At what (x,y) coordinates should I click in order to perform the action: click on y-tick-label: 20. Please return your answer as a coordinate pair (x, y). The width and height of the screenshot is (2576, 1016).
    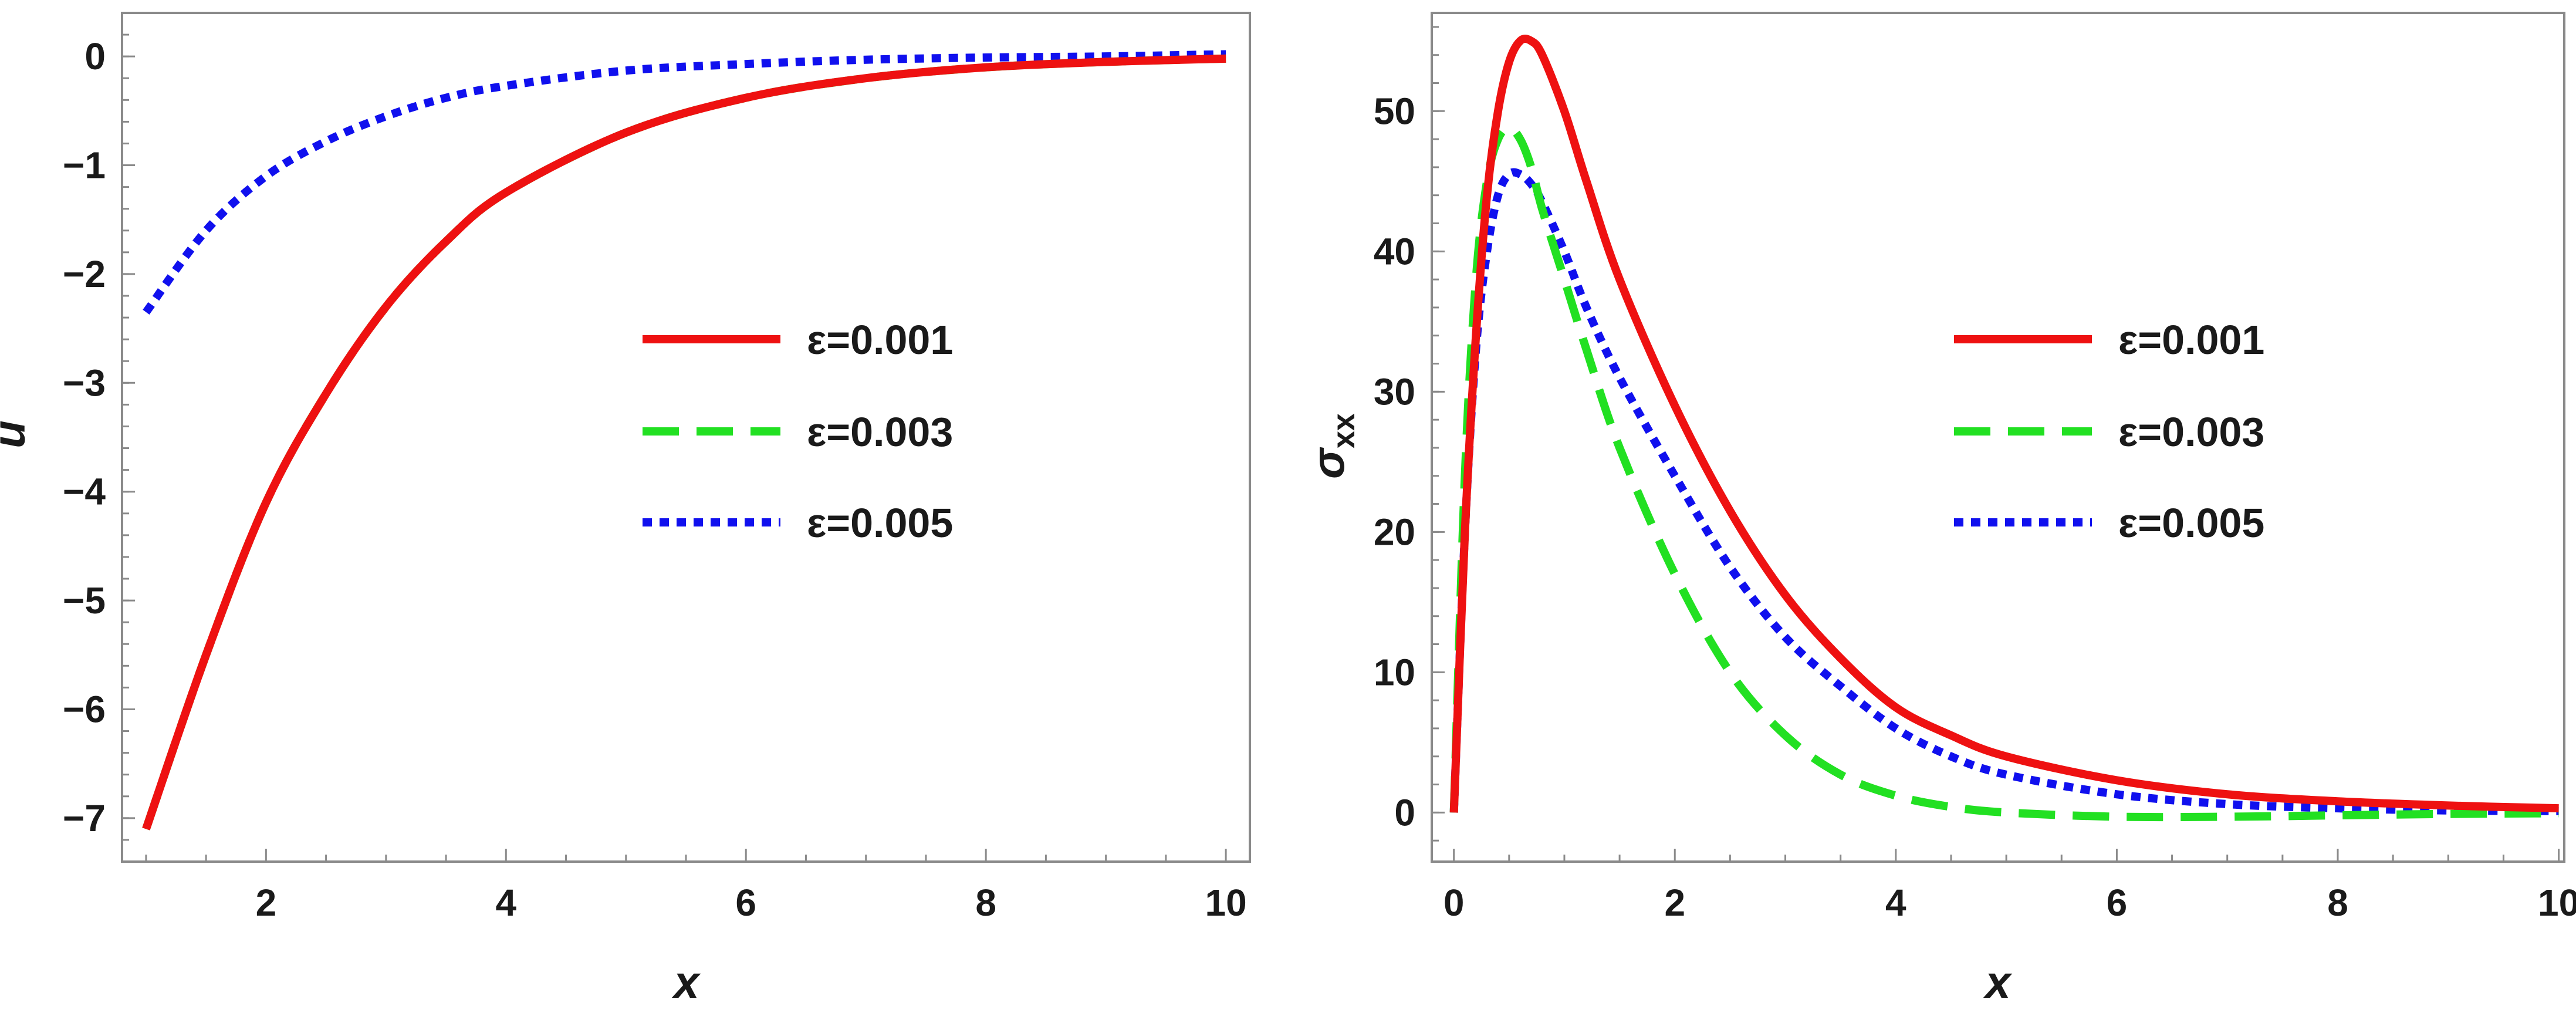
    Looking at the image, I should click on (1394, 532).